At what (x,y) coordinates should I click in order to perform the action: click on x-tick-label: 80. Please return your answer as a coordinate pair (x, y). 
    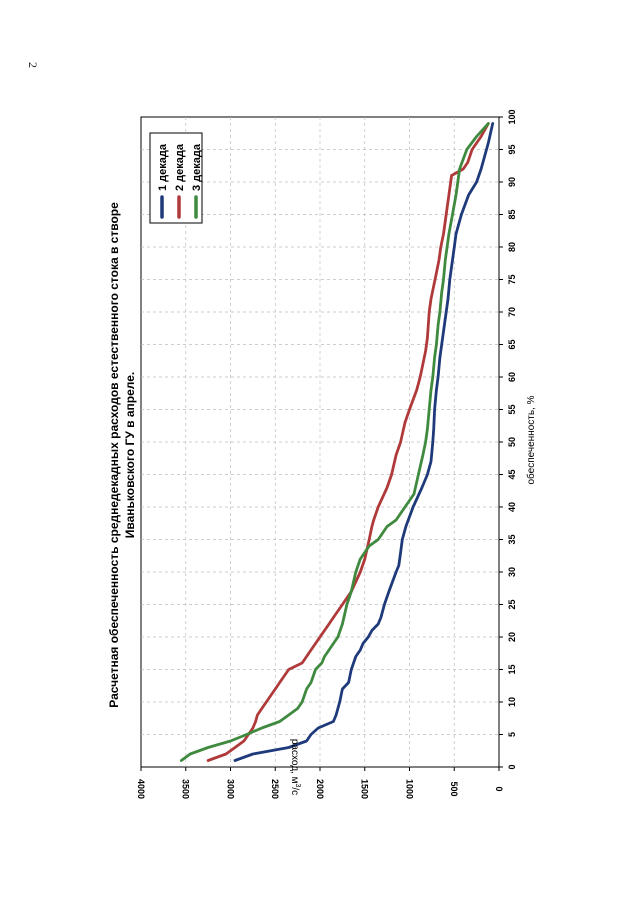
    Looking at the image, I should click on (512, 247).